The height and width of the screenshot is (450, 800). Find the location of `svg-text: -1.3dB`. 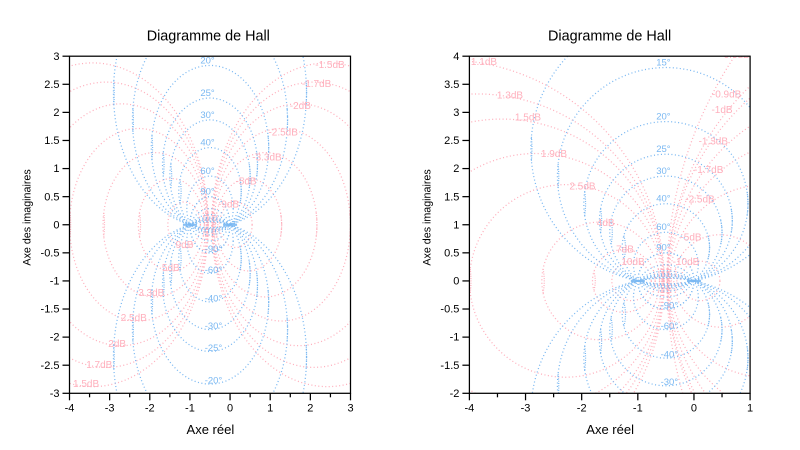

svg-text: -1.3dB is located at coordinates (714, 141).